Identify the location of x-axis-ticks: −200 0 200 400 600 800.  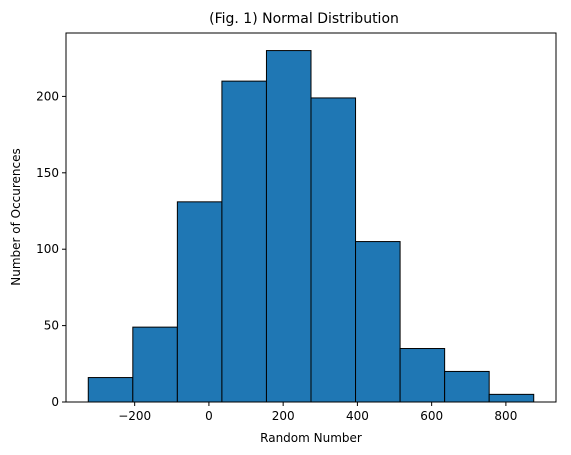
(317, 412).